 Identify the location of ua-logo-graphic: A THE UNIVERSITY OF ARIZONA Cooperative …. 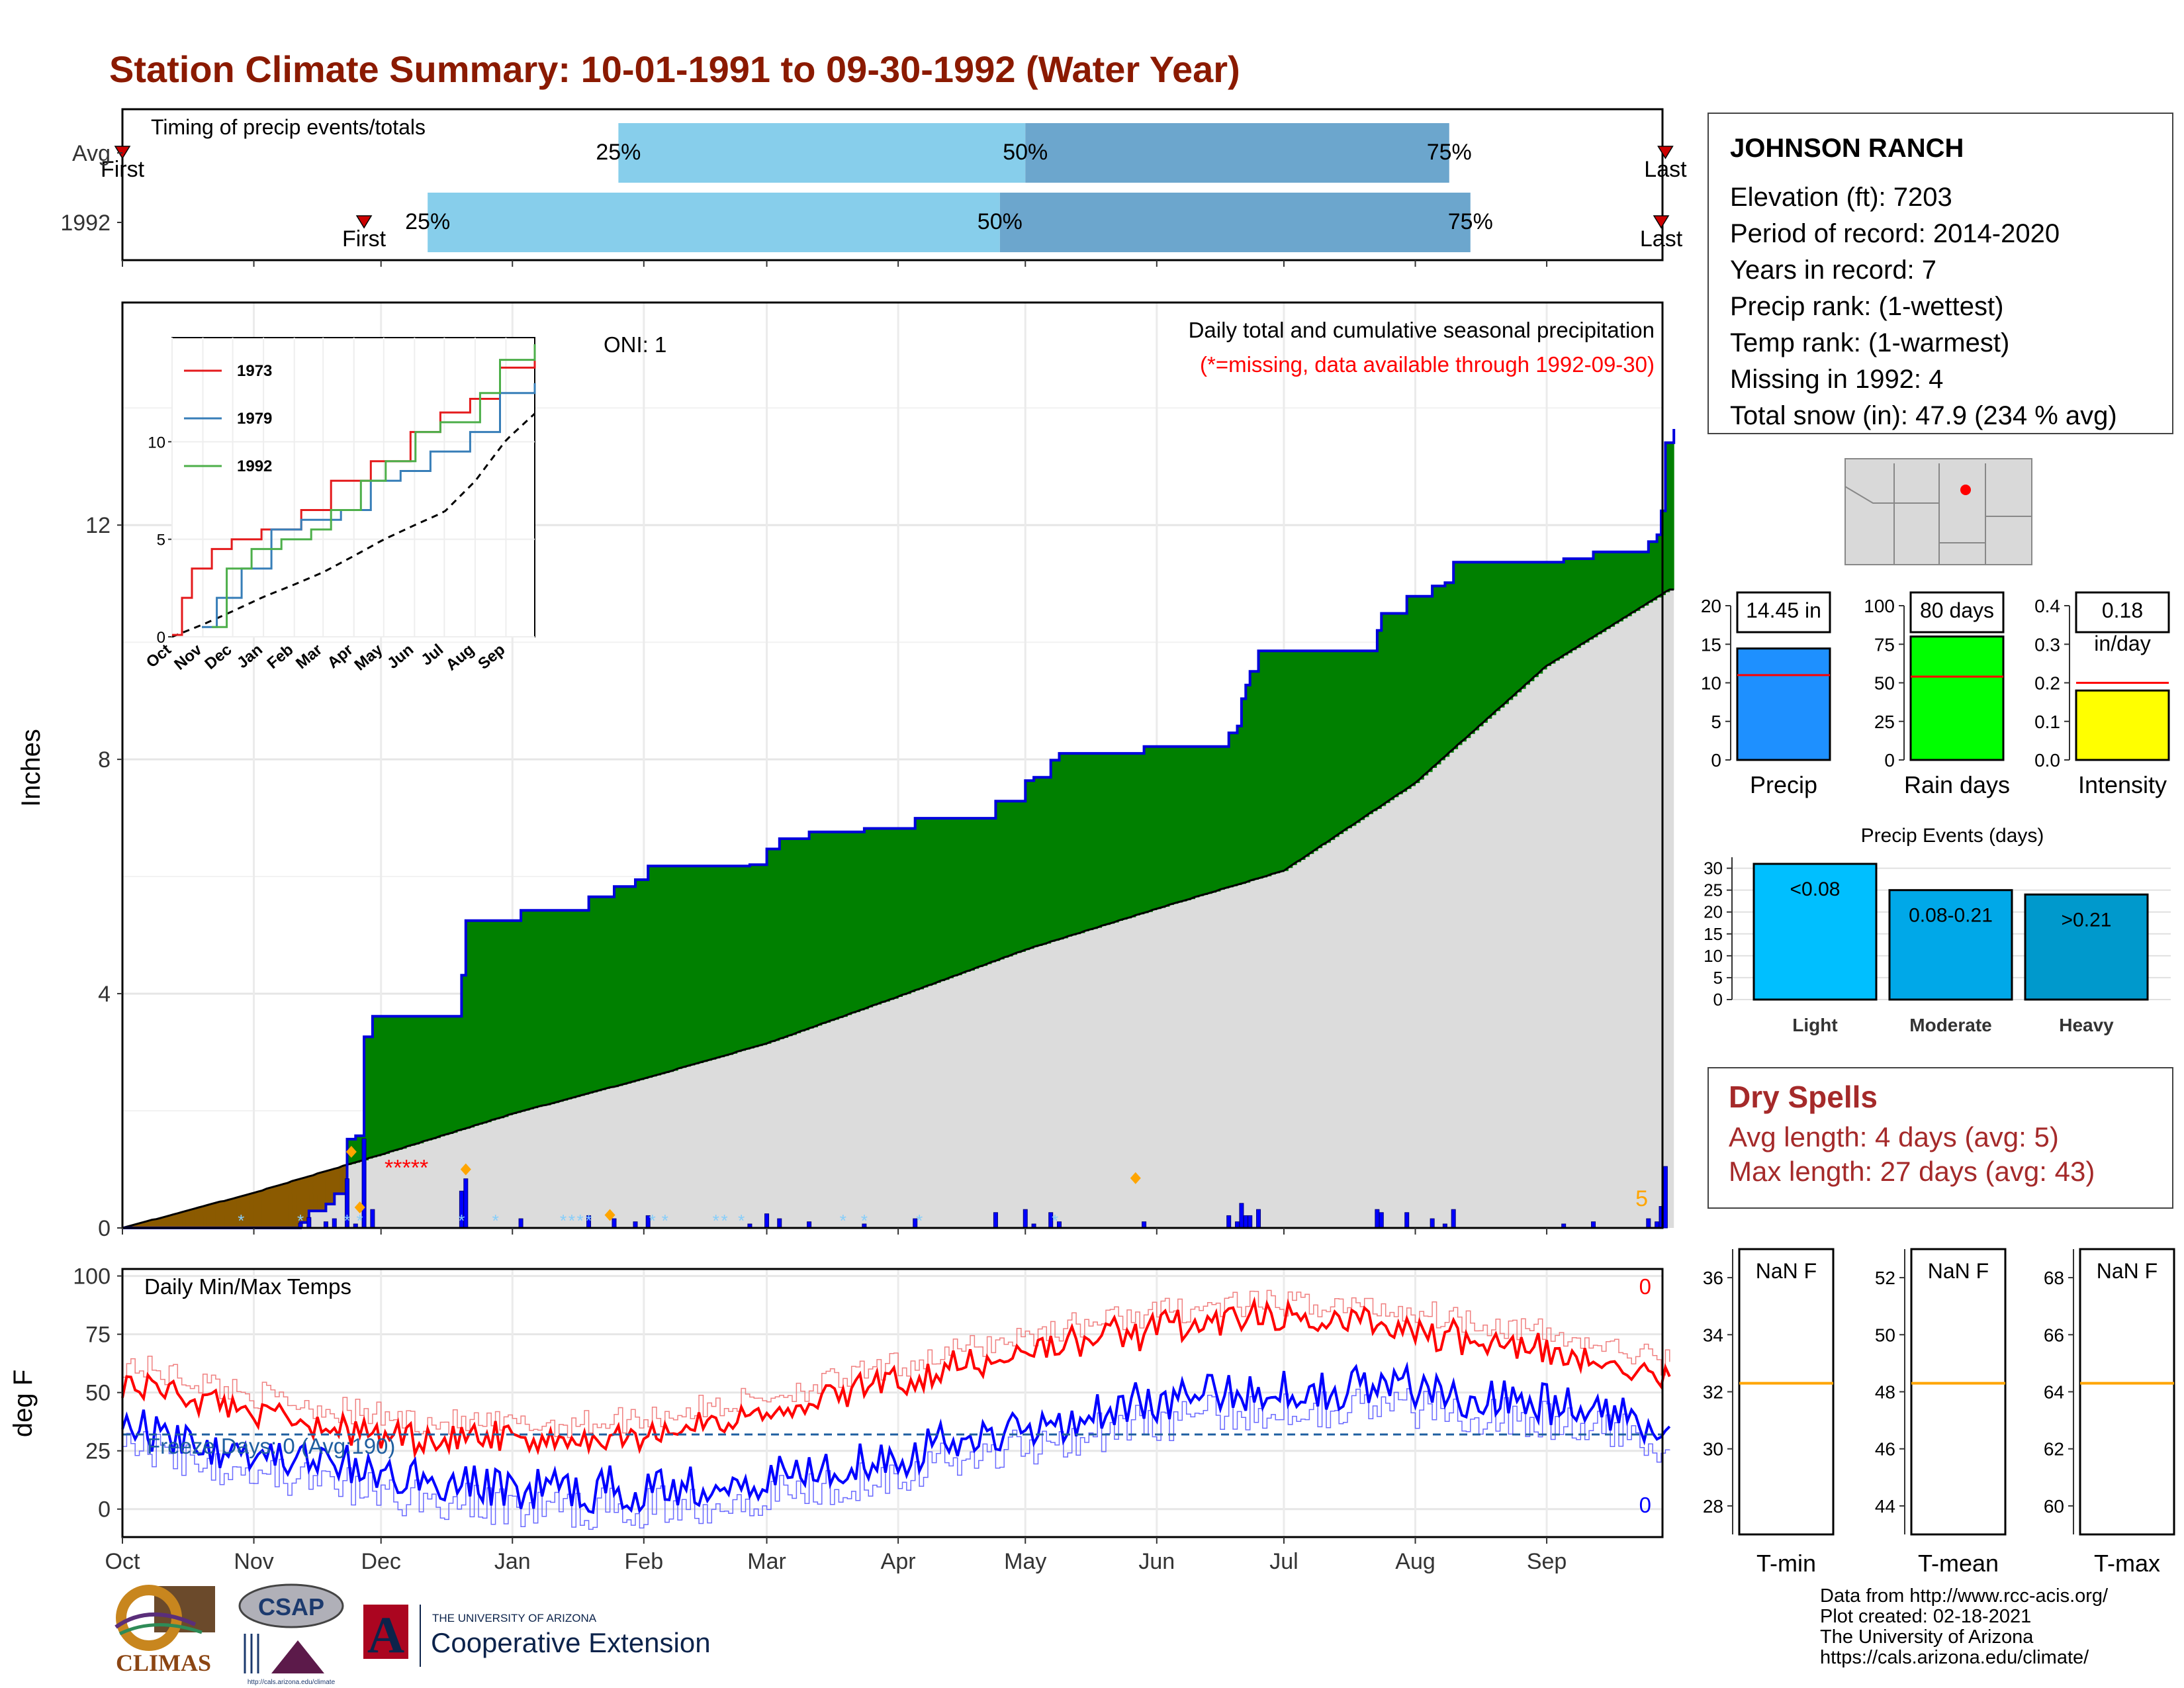
(537, 1636).